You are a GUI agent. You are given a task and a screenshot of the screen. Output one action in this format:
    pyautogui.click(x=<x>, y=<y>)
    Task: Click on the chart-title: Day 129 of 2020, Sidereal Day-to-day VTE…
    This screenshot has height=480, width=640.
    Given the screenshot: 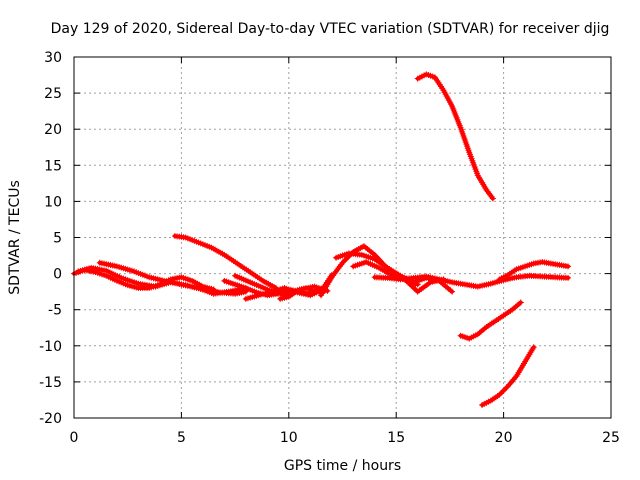 What is the action you would take?
    pyautogui.click(x=330, y=29)
    